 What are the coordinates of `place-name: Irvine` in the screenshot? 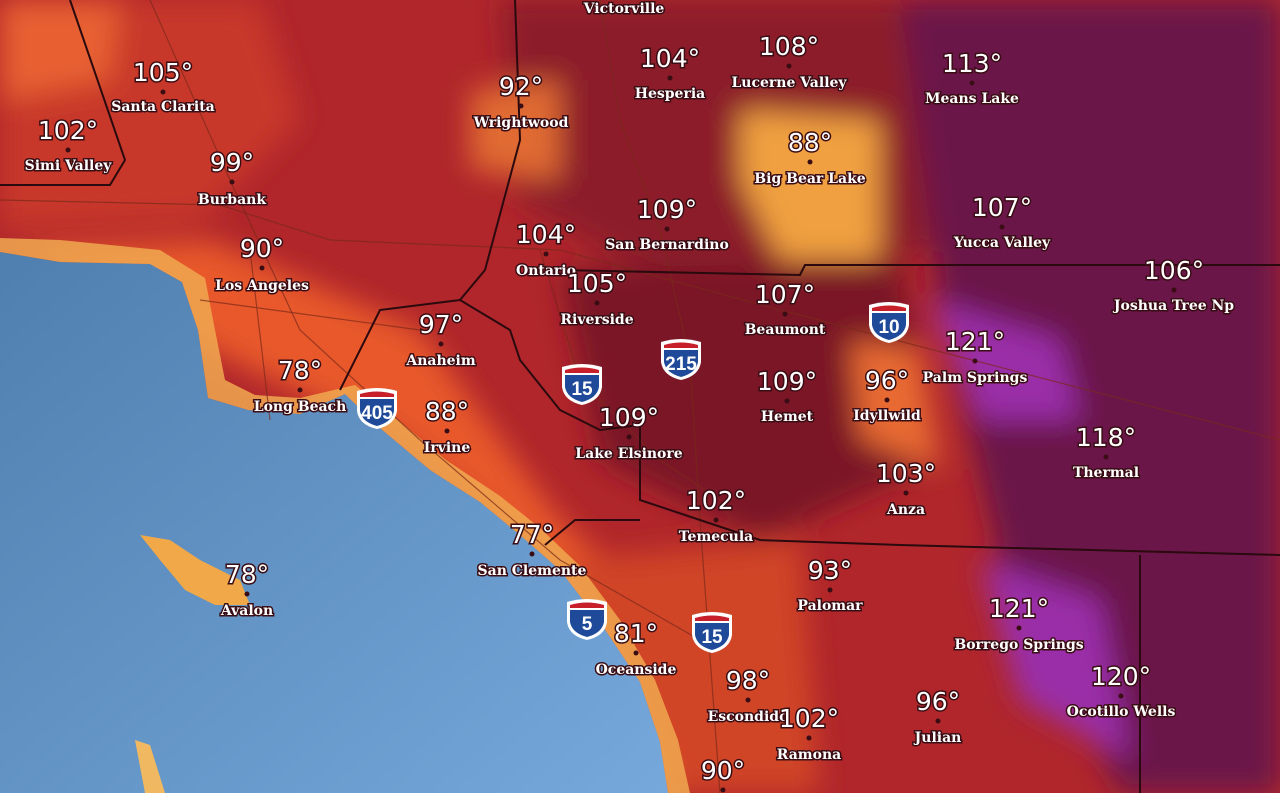 It's located at (447, 448).